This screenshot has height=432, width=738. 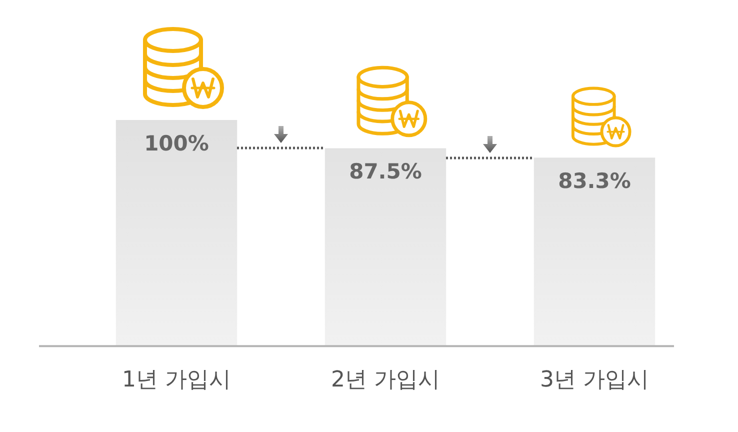 I want to click on x-tick-label: 1년 가입시, so click(x=176, y=380).